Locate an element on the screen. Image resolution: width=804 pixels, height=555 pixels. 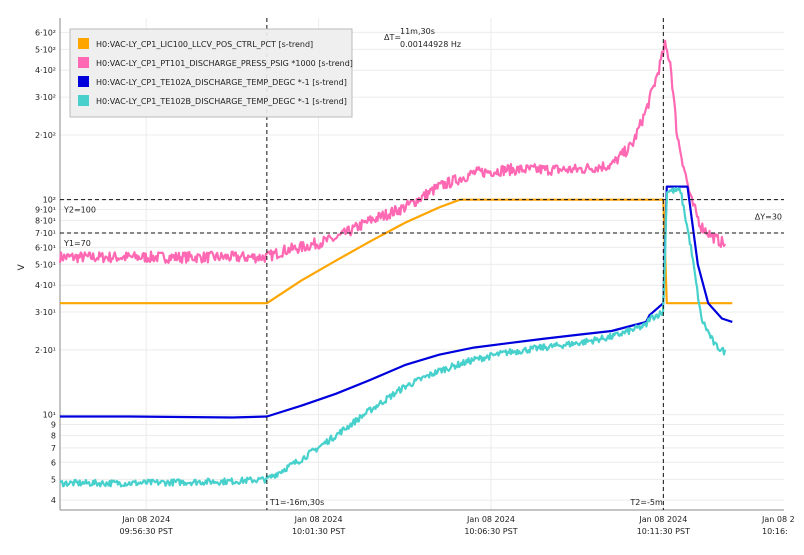
y-tick-label: 6·10² is located at coordinates (45, 32).